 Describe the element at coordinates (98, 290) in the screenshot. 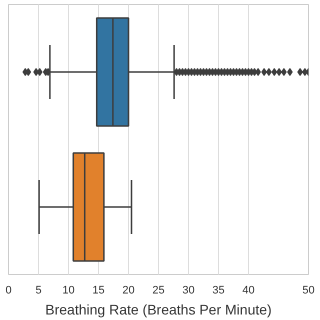

I see `x-tick-label: 15` at that location.